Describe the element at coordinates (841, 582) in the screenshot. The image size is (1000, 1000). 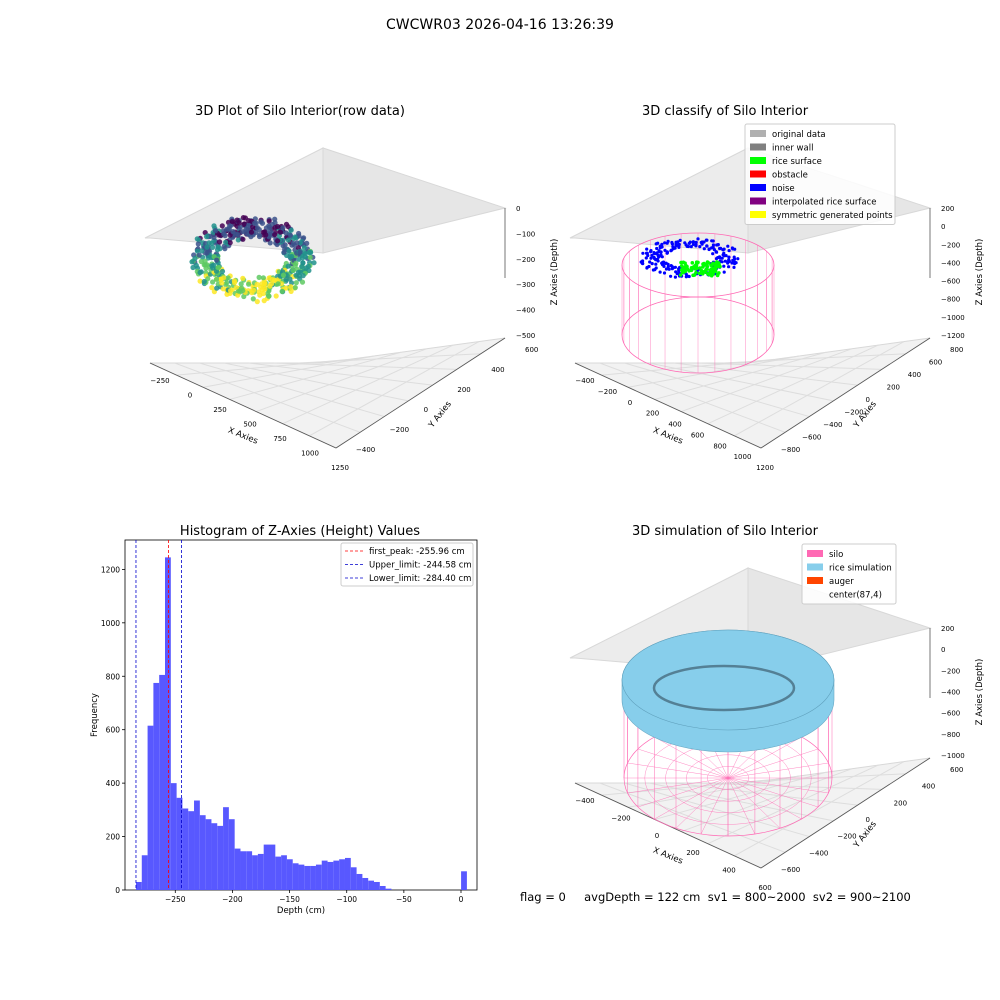
I see `panel4-legend-label: auger` at that location.